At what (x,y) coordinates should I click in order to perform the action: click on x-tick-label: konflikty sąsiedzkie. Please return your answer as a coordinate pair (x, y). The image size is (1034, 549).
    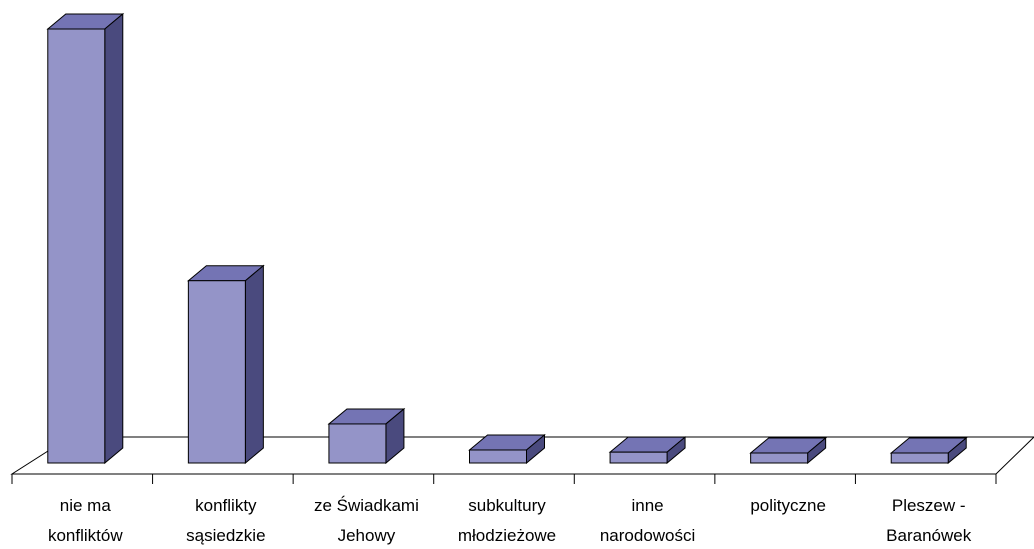
    Looking at the image, I should click on (225, 520).